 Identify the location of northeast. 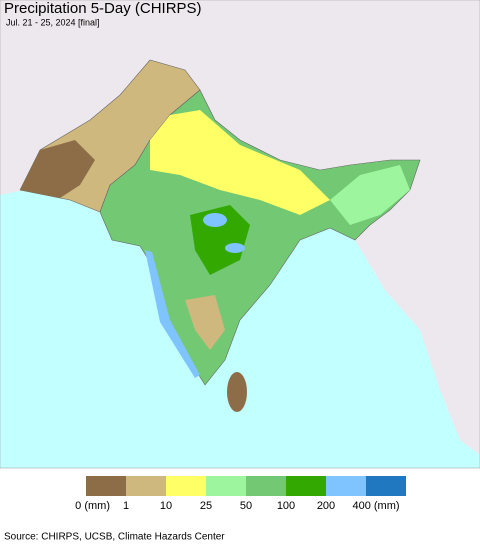
(370, 195).